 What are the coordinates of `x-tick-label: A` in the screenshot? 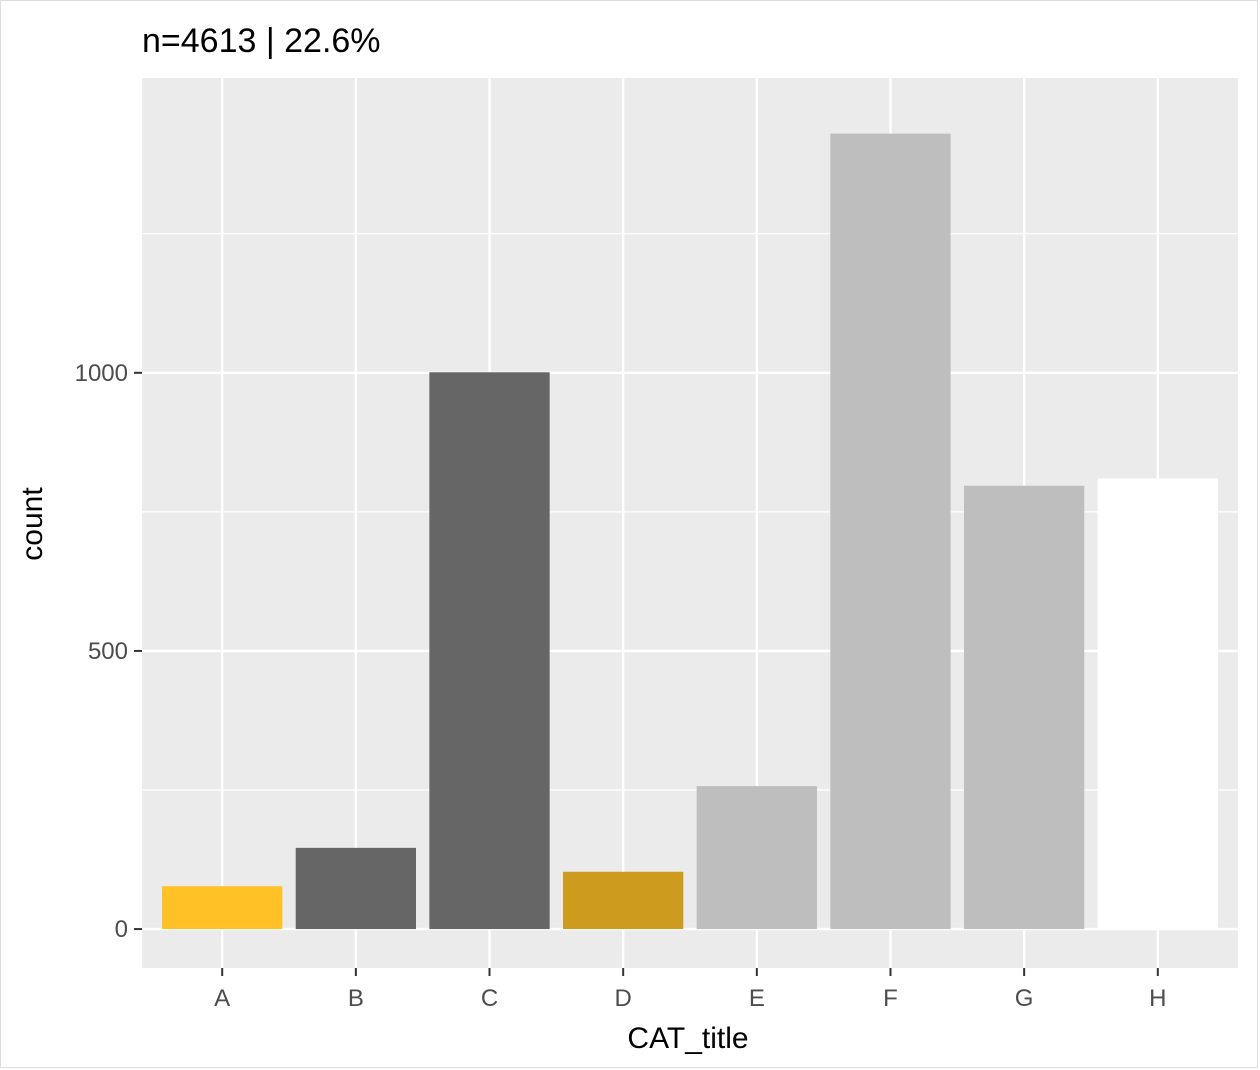 It's located at (222, 998).